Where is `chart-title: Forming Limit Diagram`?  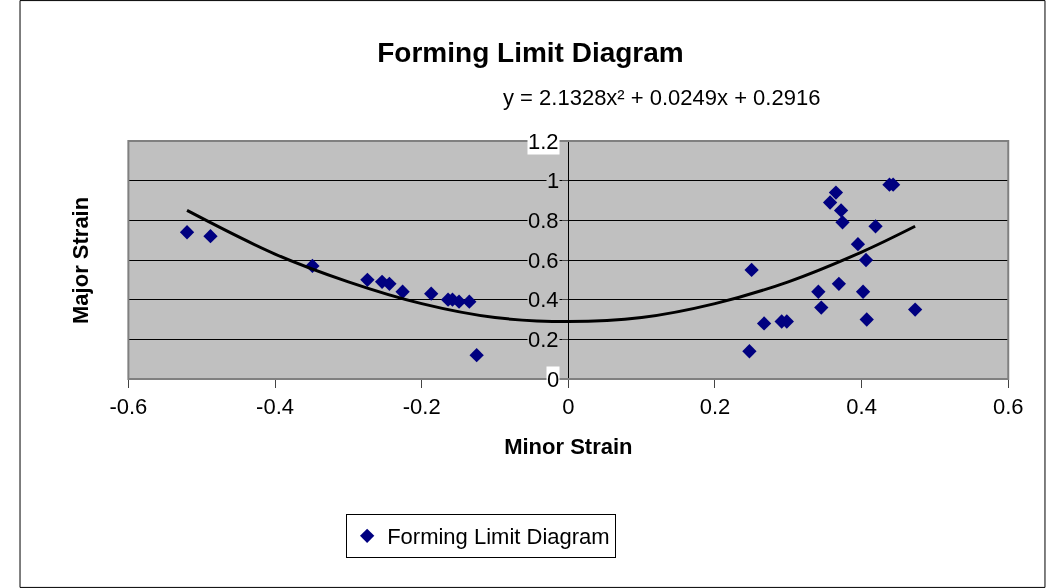
chart-title: Forming Limit Diagram is located at coordinates (530, 52).